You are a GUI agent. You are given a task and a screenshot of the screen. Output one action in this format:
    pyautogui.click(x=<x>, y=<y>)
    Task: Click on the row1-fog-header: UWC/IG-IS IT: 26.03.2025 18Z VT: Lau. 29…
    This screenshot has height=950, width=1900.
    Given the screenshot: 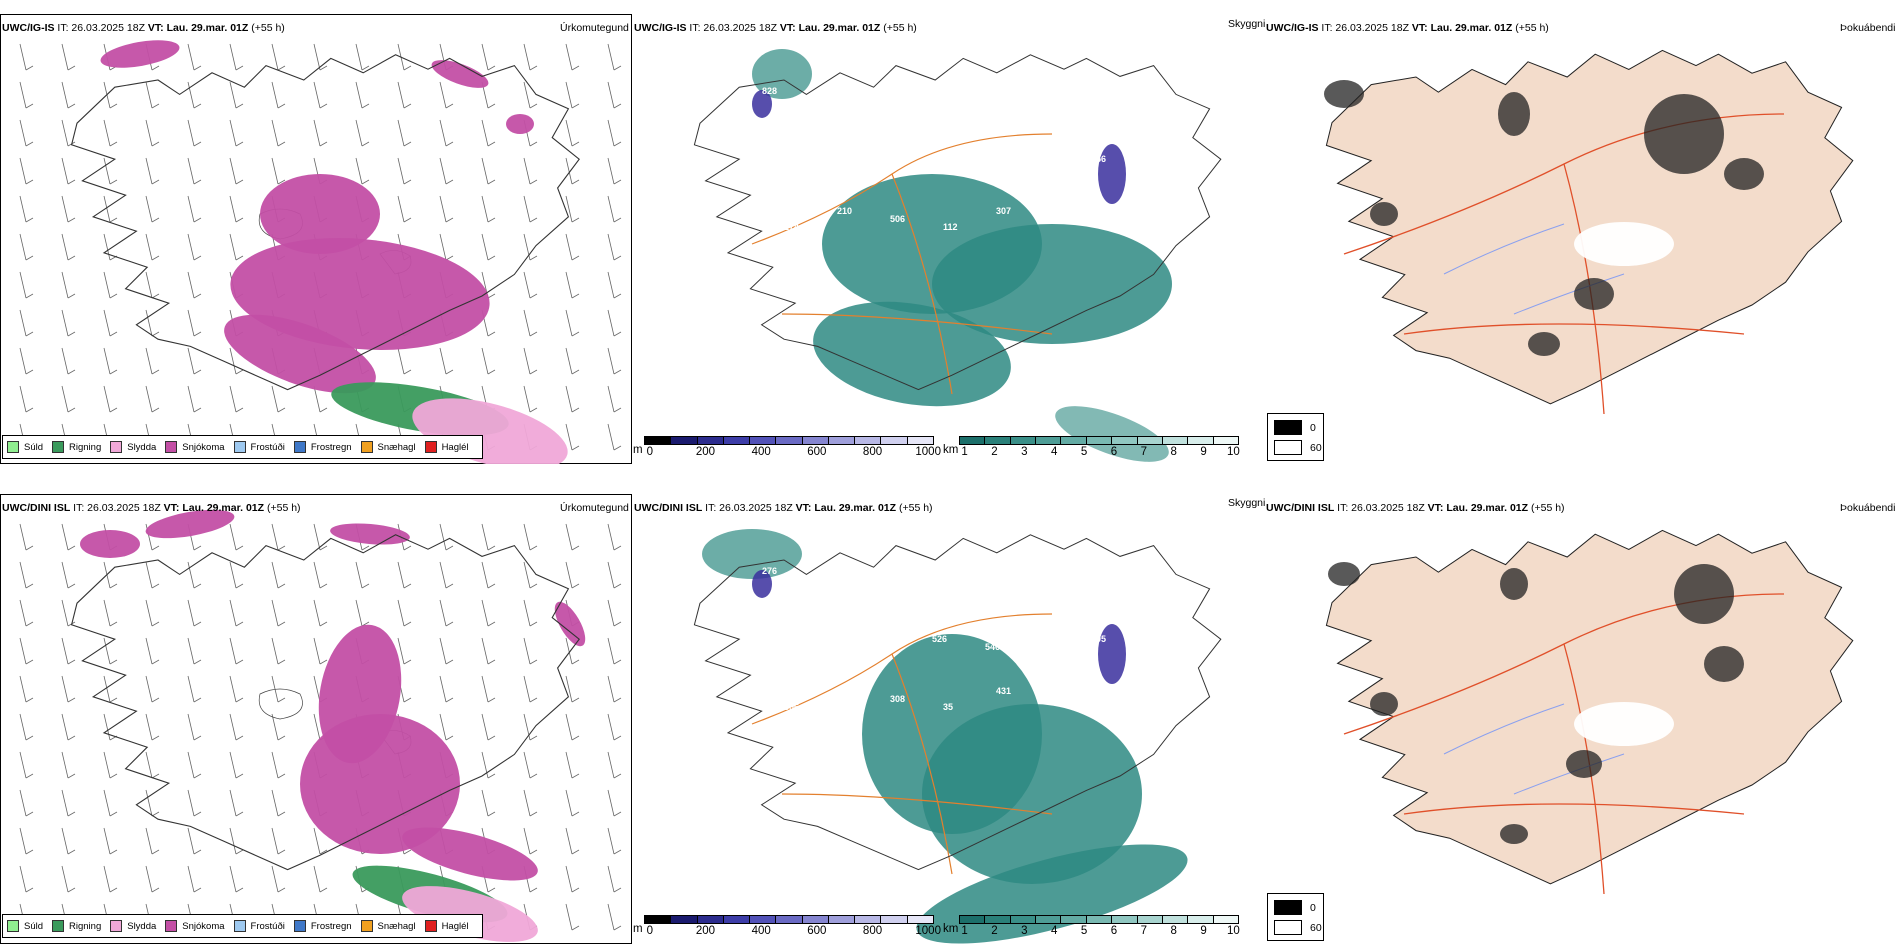 What is the action you would take?
    pyautogui.click(x=1407, y=28)
    